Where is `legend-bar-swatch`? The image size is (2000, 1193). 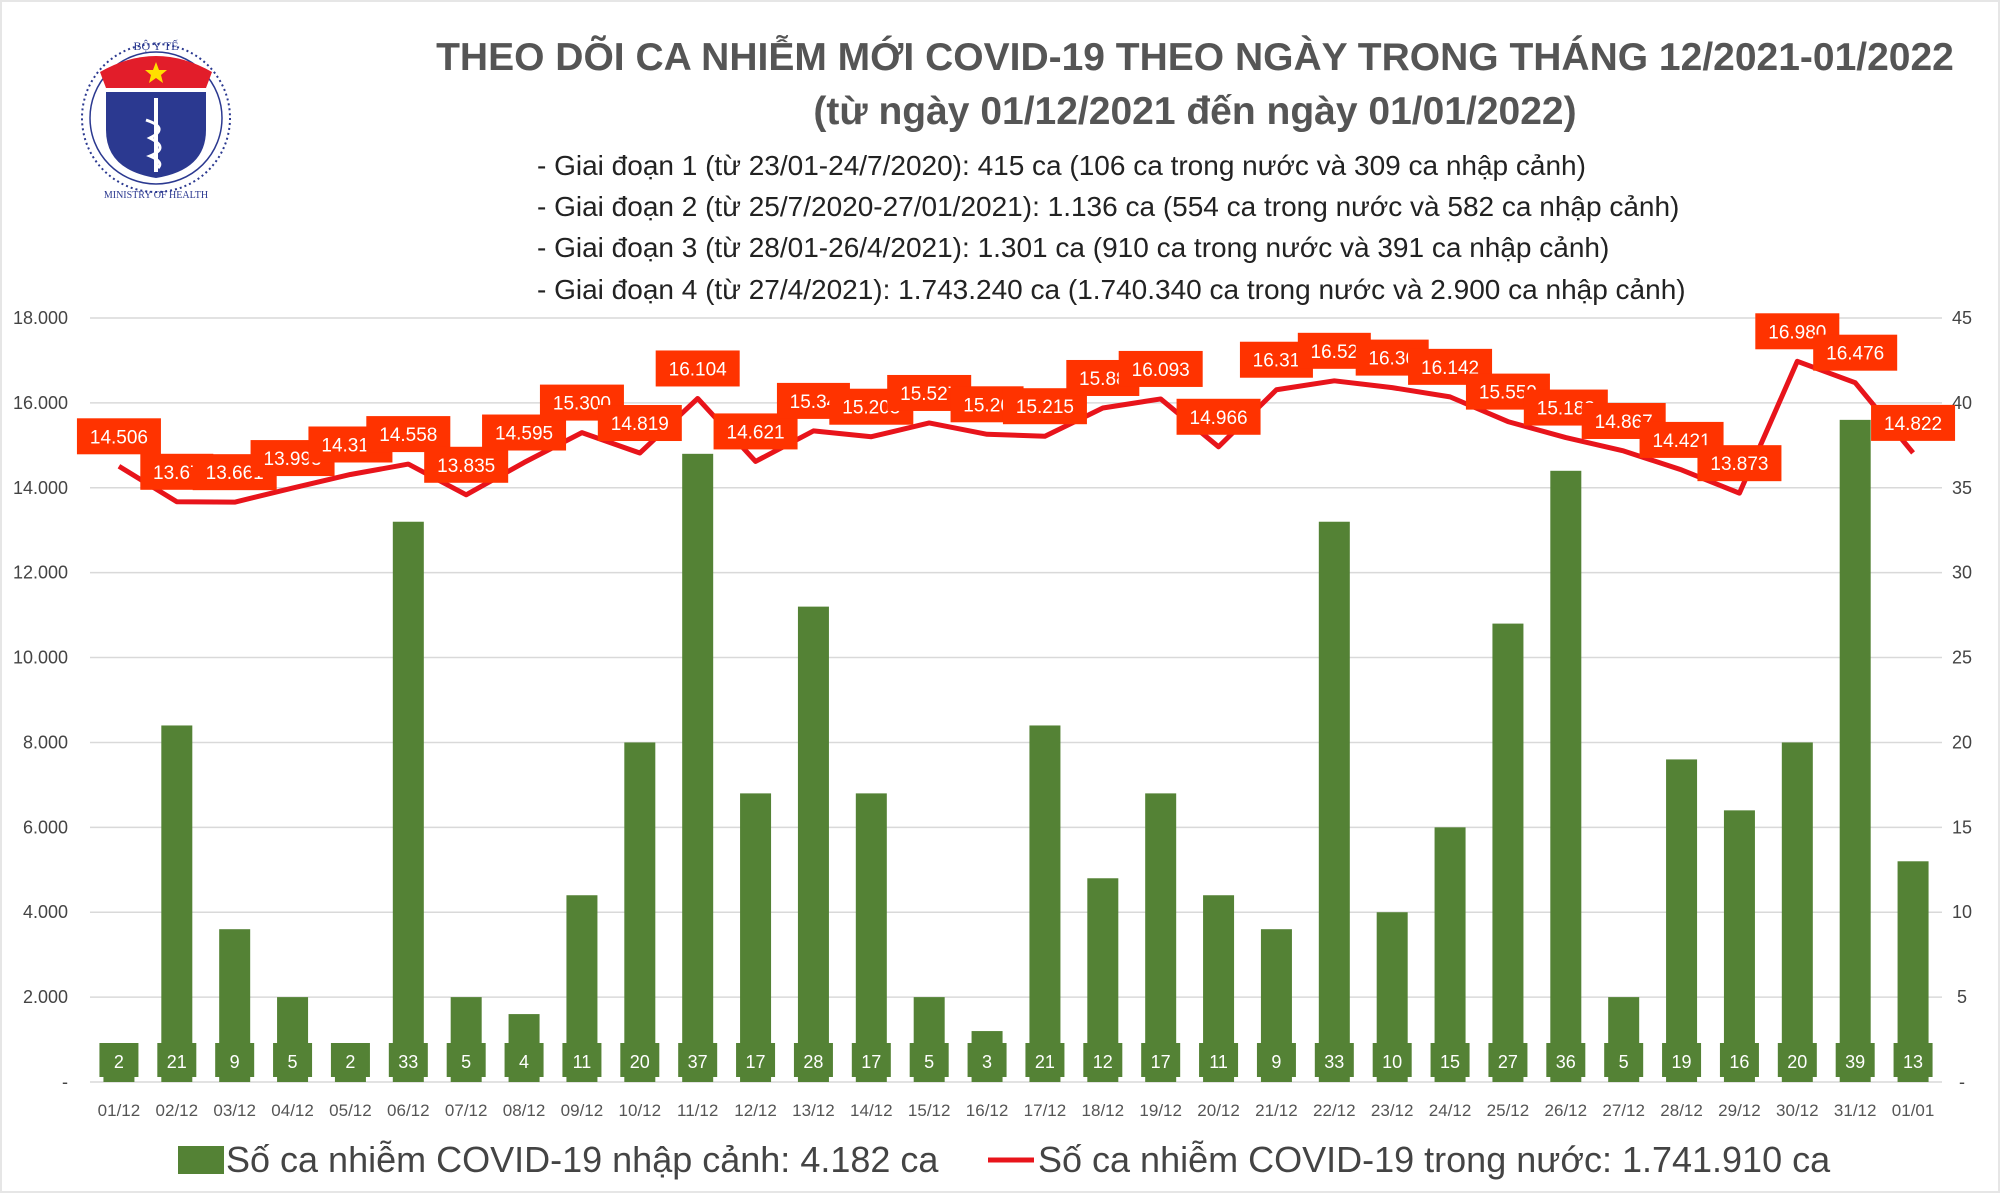
legend-bar-swatch is located at coordinates (201, 1160).